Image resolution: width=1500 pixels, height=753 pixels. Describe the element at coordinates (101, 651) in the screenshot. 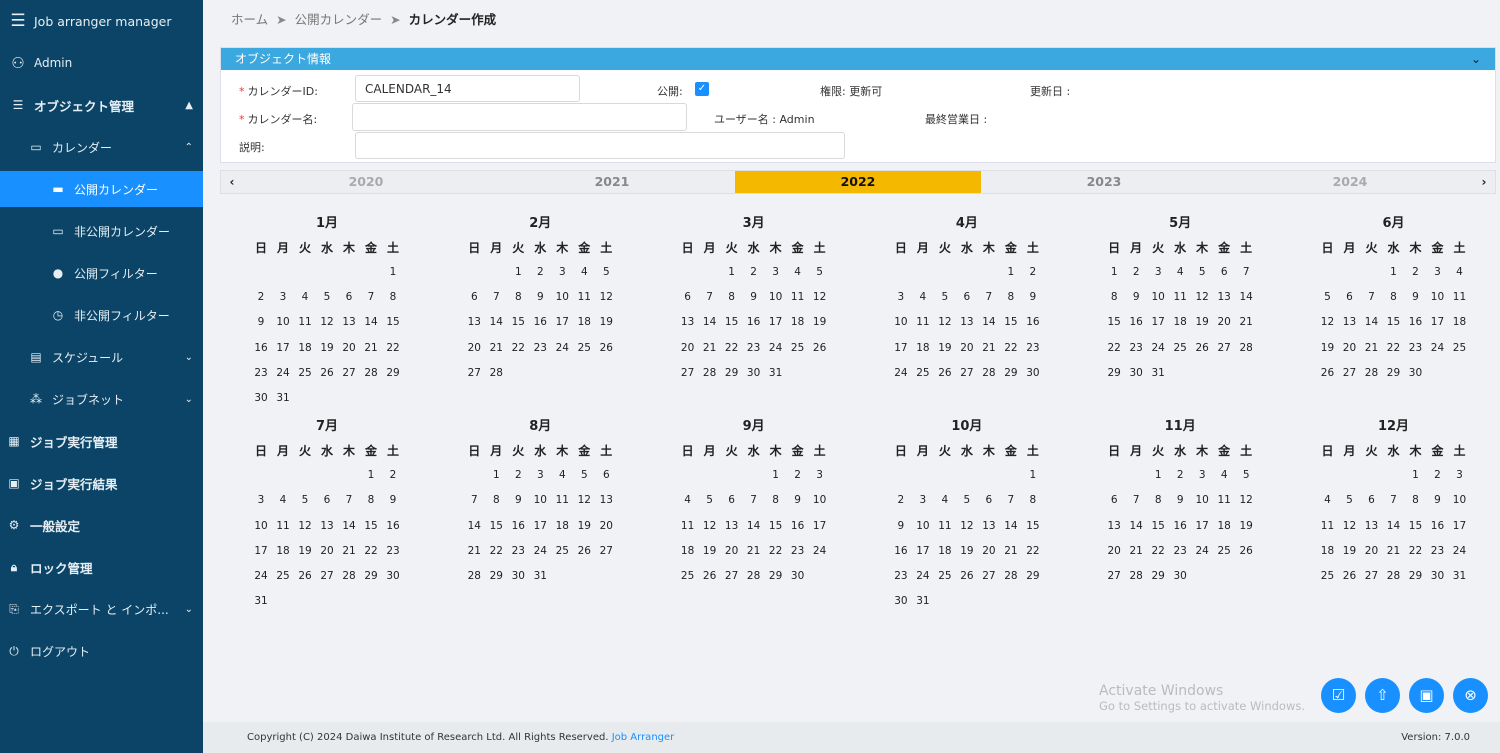

I see `sidebar-item-logout: ⏻ ログアウト` at that location.